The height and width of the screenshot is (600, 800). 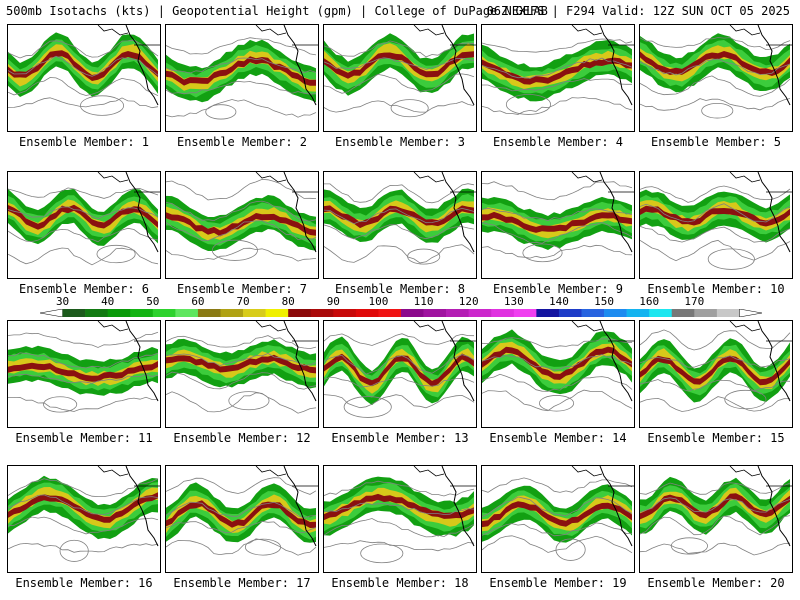 What do you see at coordinates (243, 301) in the screenshot?
I see `colorbar-tick-label: 70` at bounding box center [243, 301].